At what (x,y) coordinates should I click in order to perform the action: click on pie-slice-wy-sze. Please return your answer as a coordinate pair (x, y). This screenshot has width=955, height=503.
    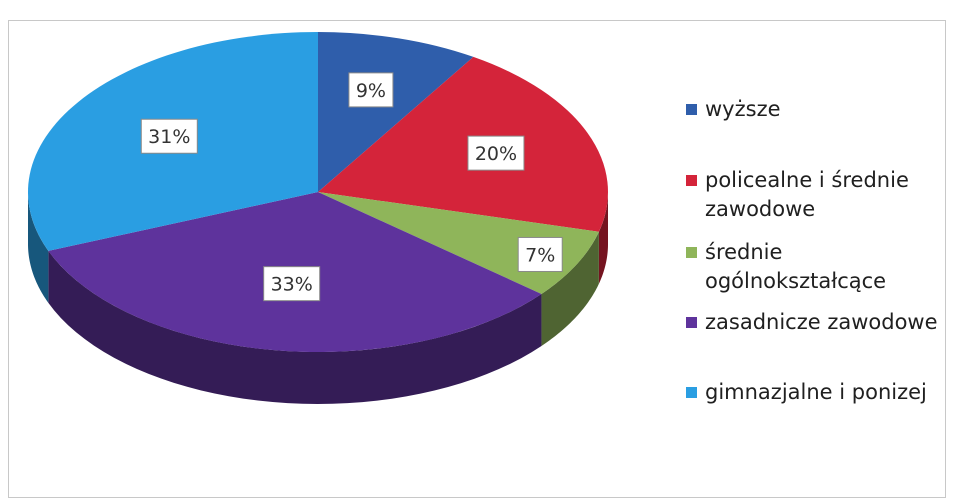
    Looking at the image, I should click on (396, 112).